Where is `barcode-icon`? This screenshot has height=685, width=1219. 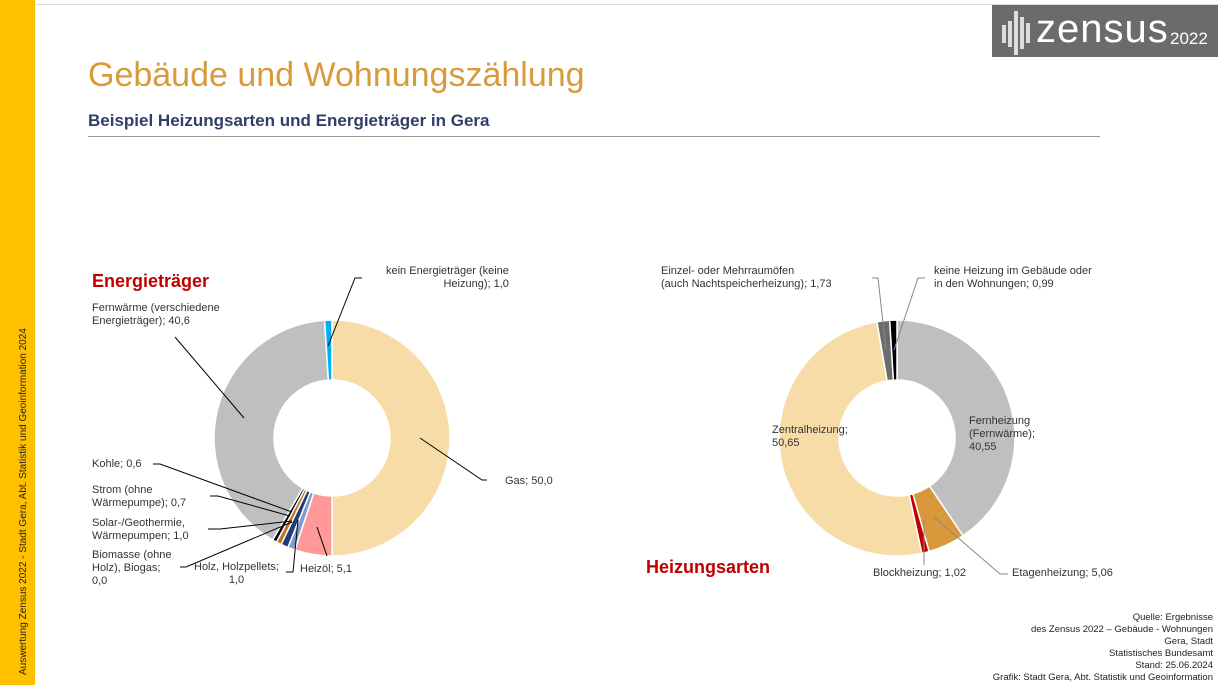 barcode-icon is located at coordinates (1016, 33).